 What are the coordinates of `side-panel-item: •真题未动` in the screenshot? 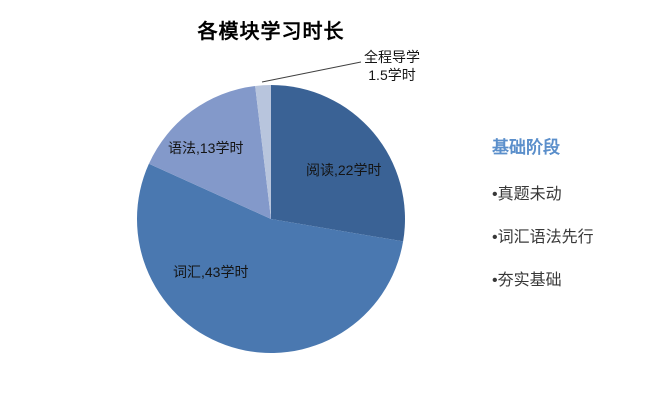 It's located at (527, 194).